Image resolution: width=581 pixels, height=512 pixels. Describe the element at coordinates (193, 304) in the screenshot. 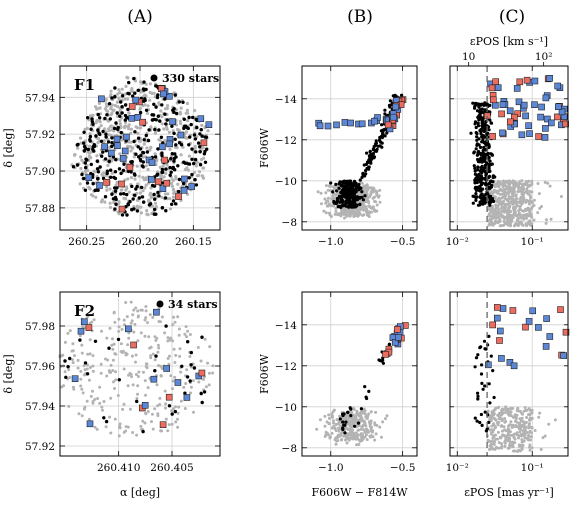

I see `legend-label: 34 stars` at that location.